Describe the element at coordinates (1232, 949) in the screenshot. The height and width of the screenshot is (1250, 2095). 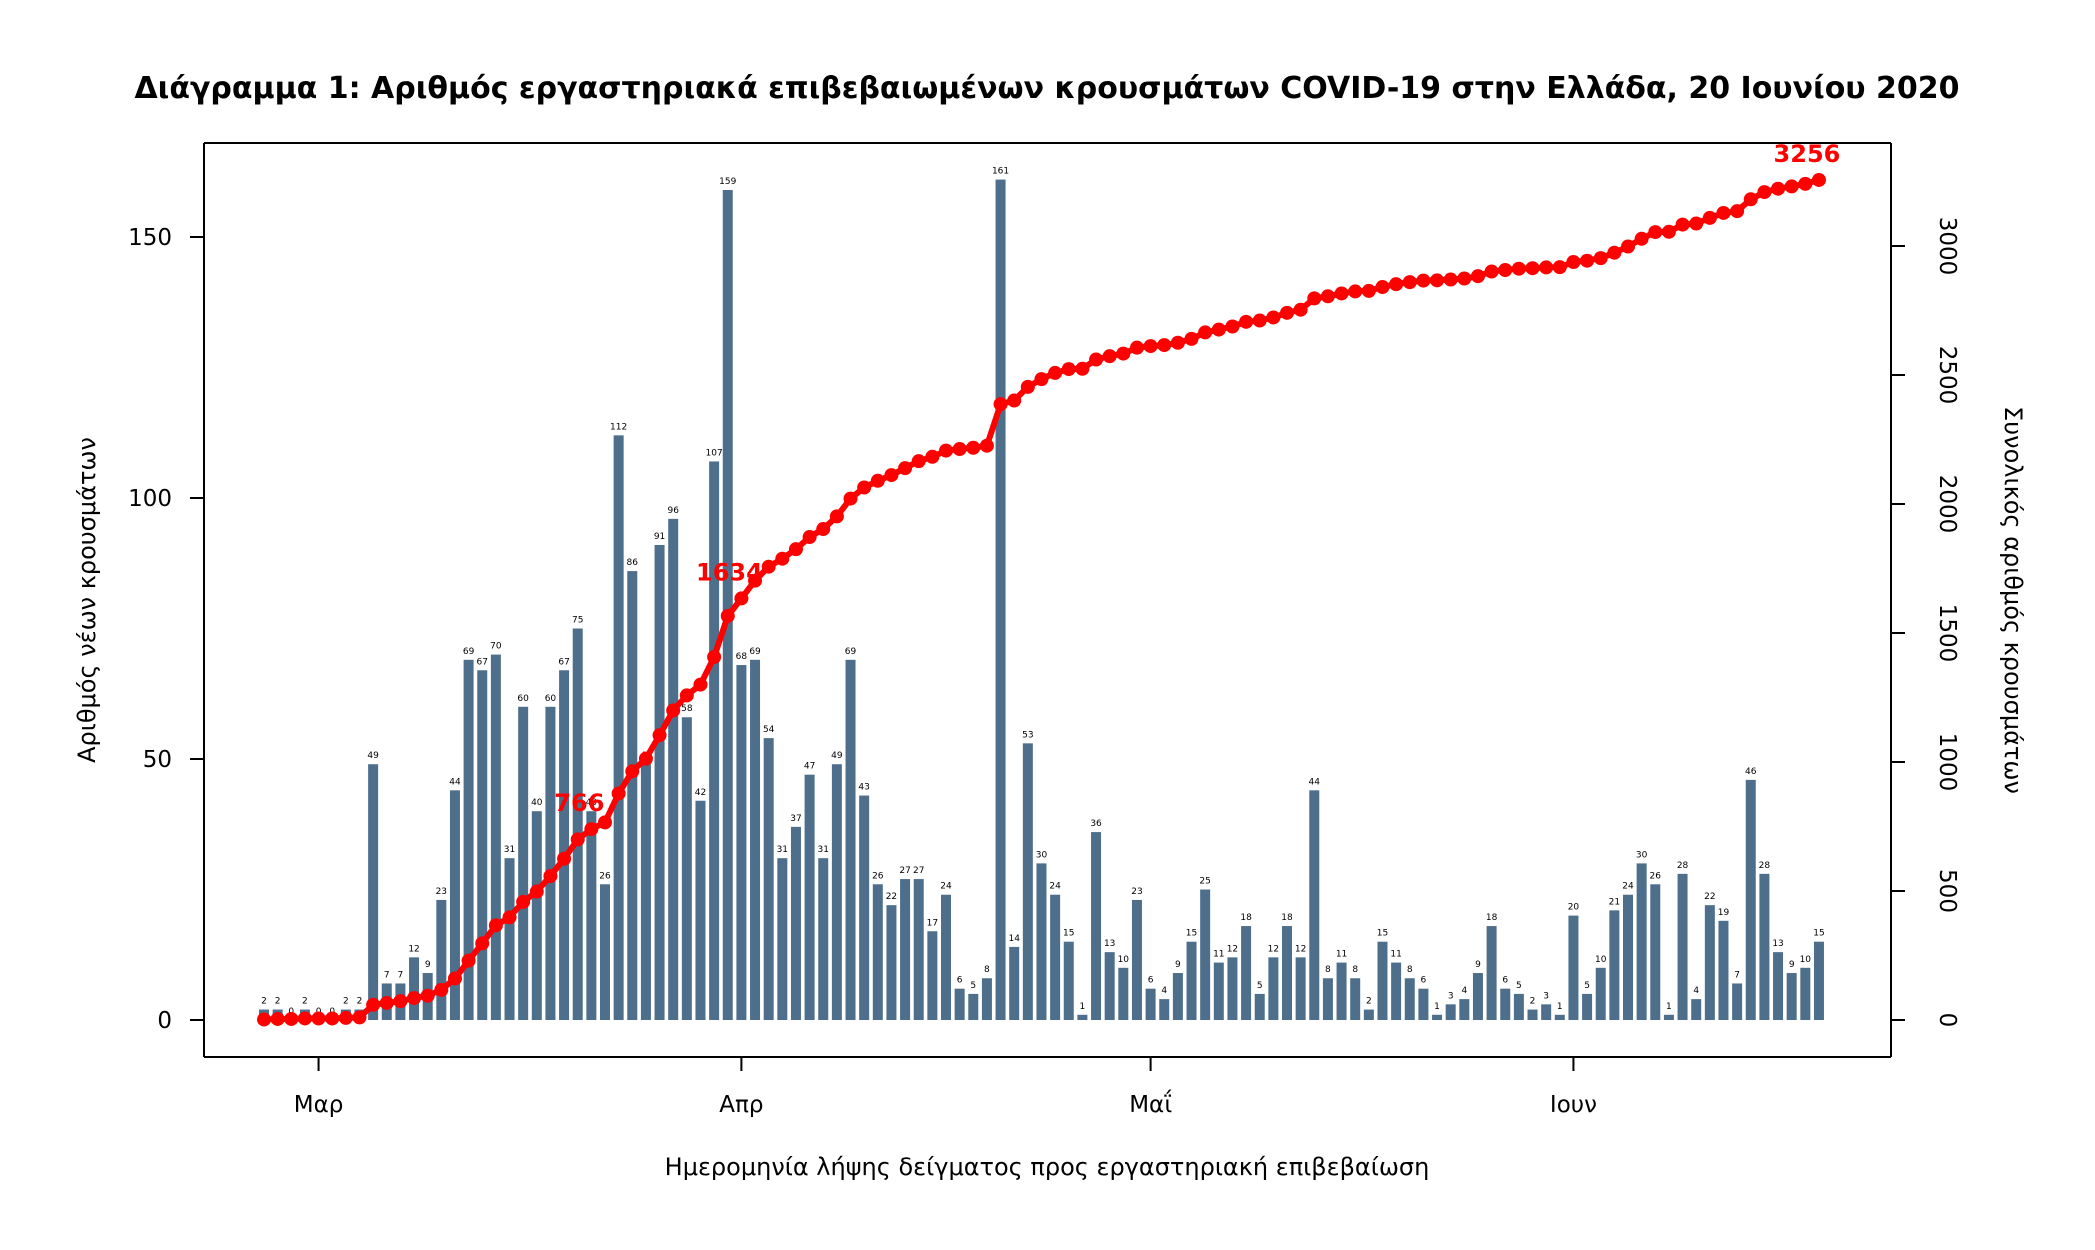
I see `bar-value-label: 12` at that location.